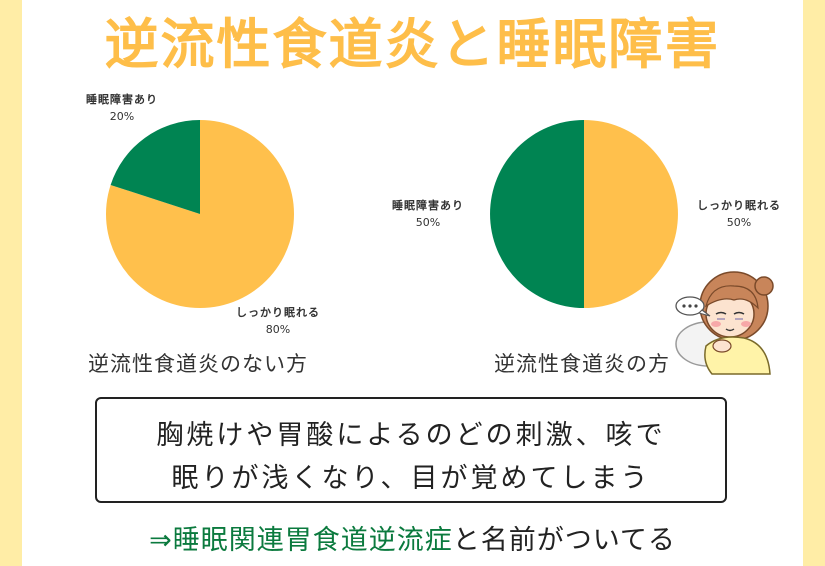 The height and width of the screenshot is (566, 825). Describe the element at coordinates (428, 222) in the screenshot. I see `pie2-label-sleep-disorder-value: 50%` at that location.